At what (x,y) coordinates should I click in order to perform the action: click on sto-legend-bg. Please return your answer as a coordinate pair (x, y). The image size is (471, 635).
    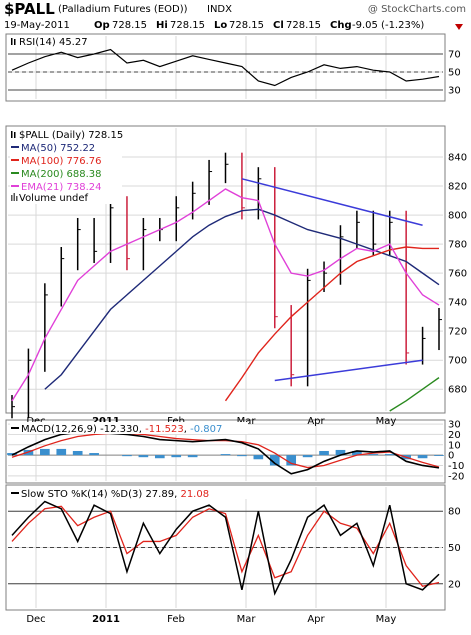
    Looking at the image, I should click on (133, 493).